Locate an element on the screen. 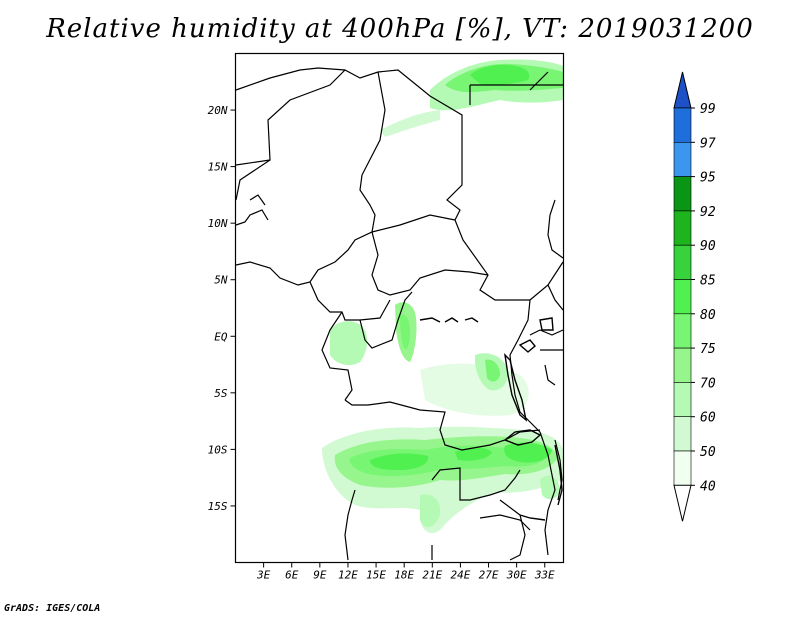  y-axis: 20N 15N 10N 5N EQ 5S 10S 15S is located at coordinates (222, 308).